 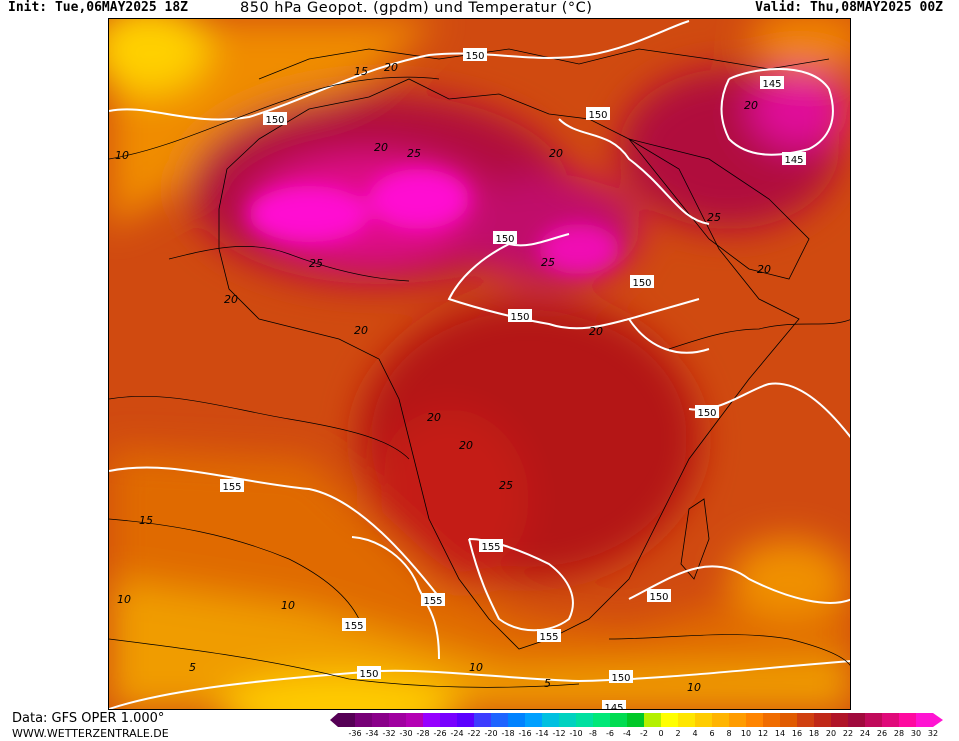 What do you see at coordinates (146, 520) in the screenshot?
I see `temp-label: 15` at bounding box center [146, 520].